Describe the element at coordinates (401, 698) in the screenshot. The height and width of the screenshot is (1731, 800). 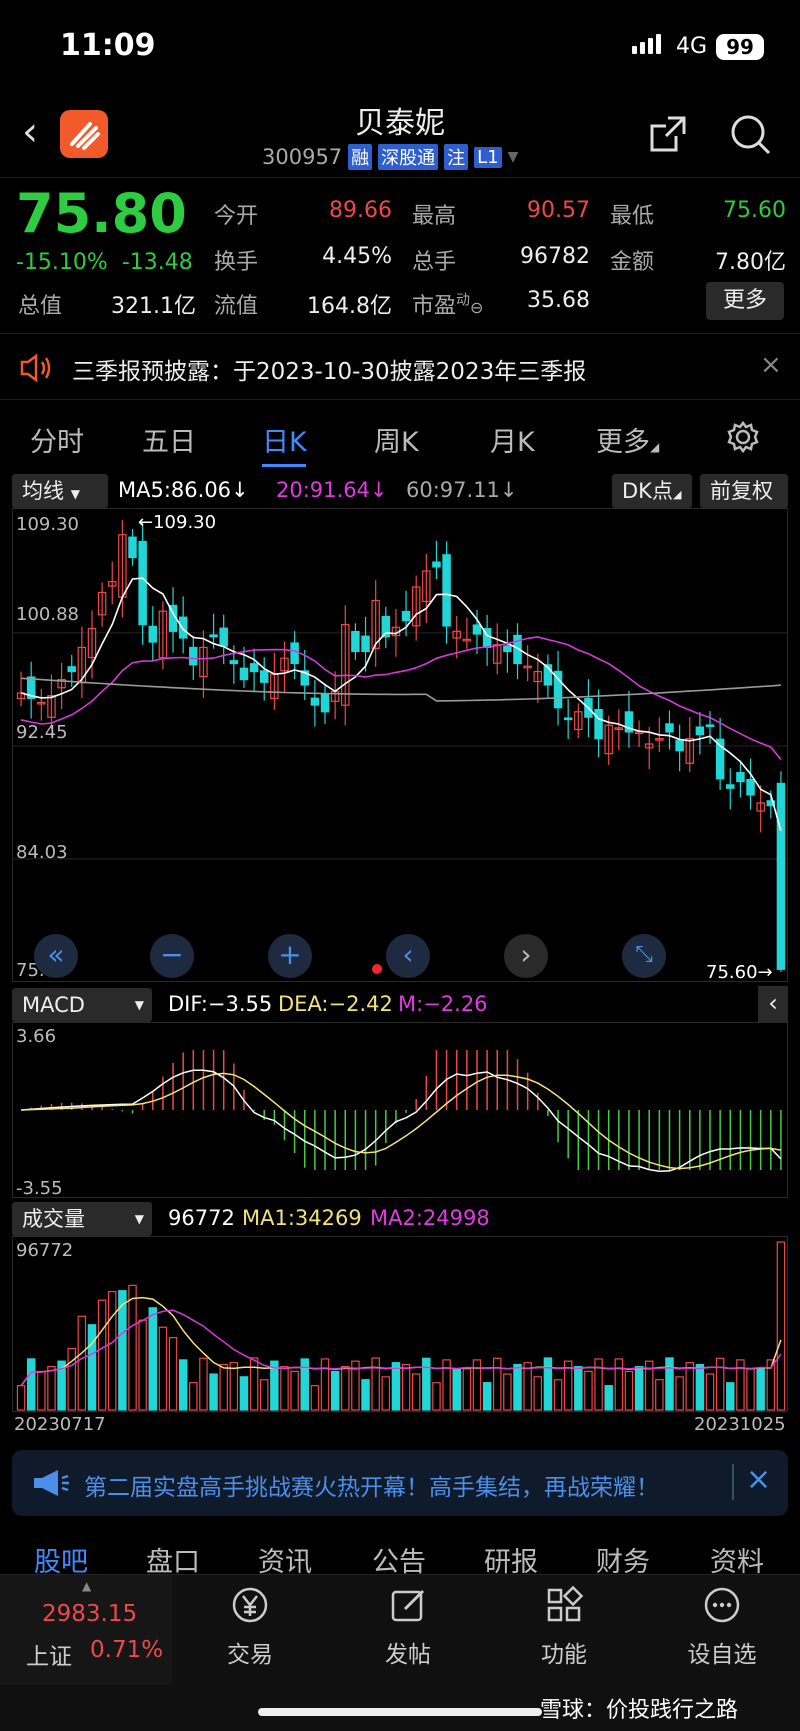
I see `ma20-line` at that location.